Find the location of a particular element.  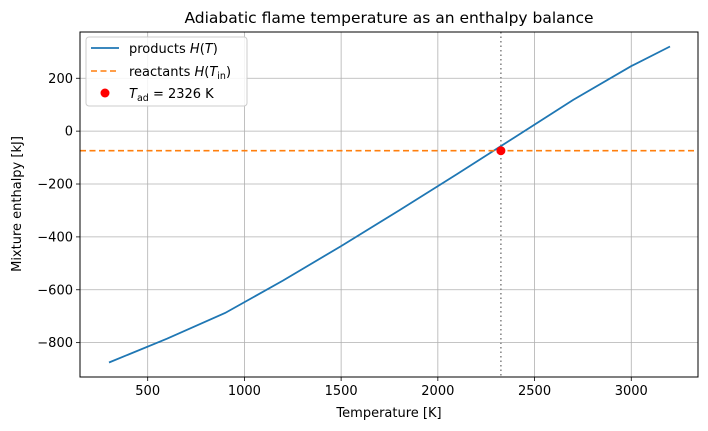

legend-box is located at coordinates (166, 71).